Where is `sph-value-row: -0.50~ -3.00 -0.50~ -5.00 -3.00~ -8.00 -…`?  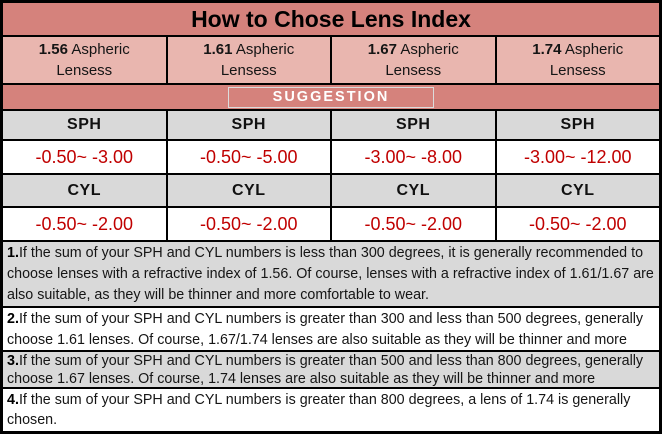
sph-value-row: -0.50~ -3.00 -0.50~ -5.00 -3.00~ -8.00 -… is located at coordinates (331, 158).